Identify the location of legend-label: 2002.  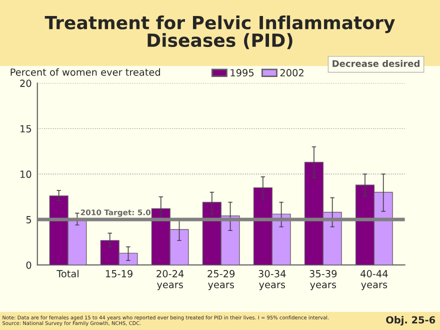
(292, 72).